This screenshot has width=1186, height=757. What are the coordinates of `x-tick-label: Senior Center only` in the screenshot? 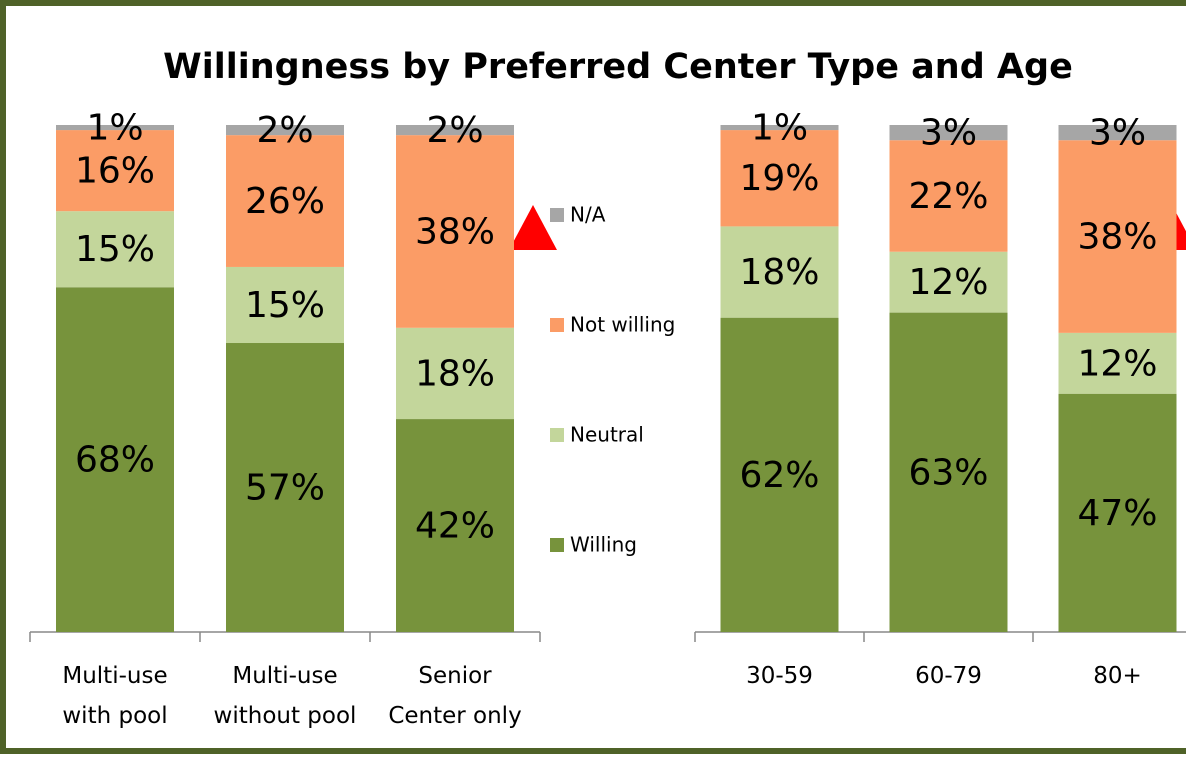 It's located at (455, 696).